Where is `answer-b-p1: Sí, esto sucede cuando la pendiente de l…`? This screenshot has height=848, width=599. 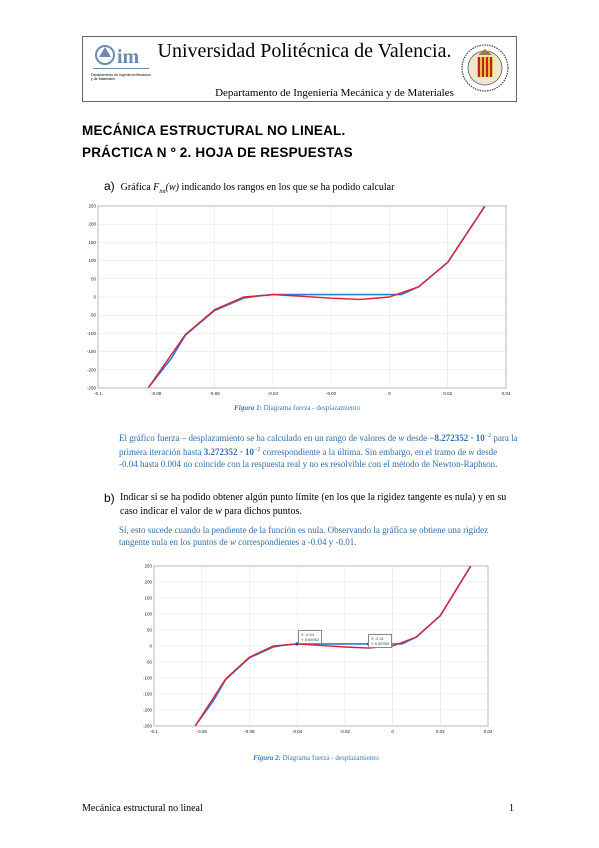
answer-b-p1: Sí, esto sucede cuando la pendiente de l… is located at coordinates (304, 536).